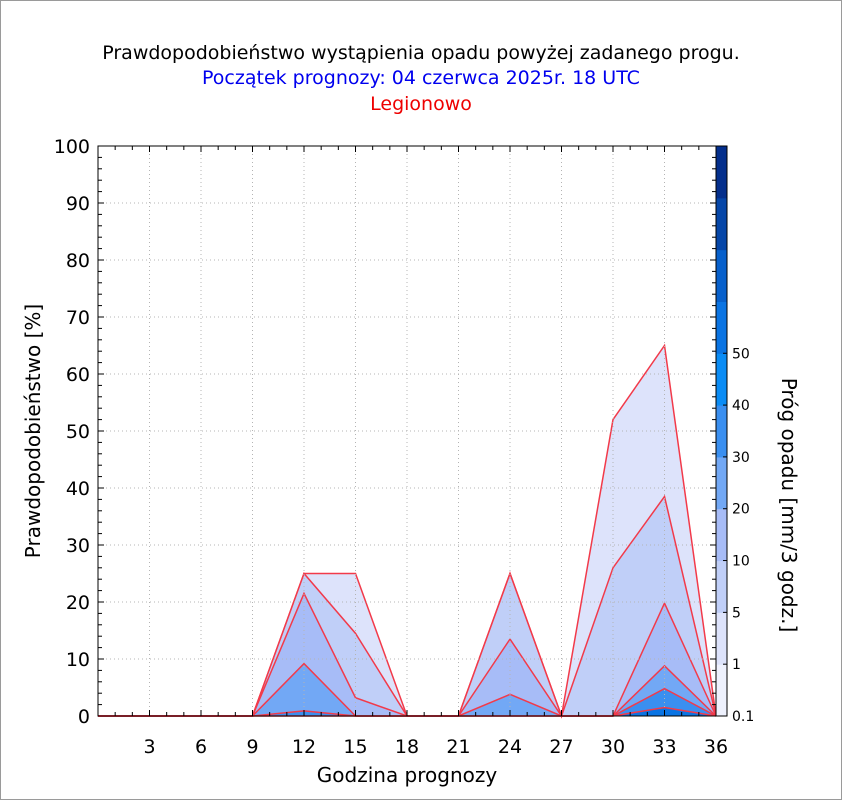 This screenshot has width=842, height=800. I want to click on colorbar-tick-label: 40, so click(741, 406).